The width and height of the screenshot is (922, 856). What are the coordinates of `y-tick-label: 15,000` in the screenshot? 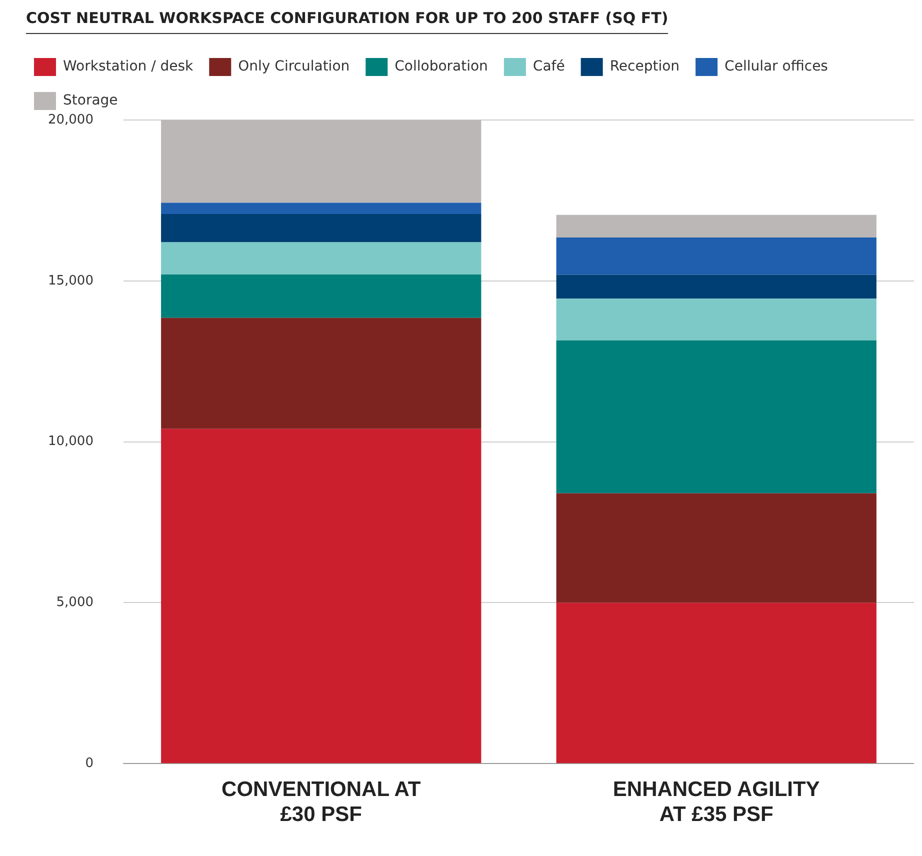 It's located at (71, 280).